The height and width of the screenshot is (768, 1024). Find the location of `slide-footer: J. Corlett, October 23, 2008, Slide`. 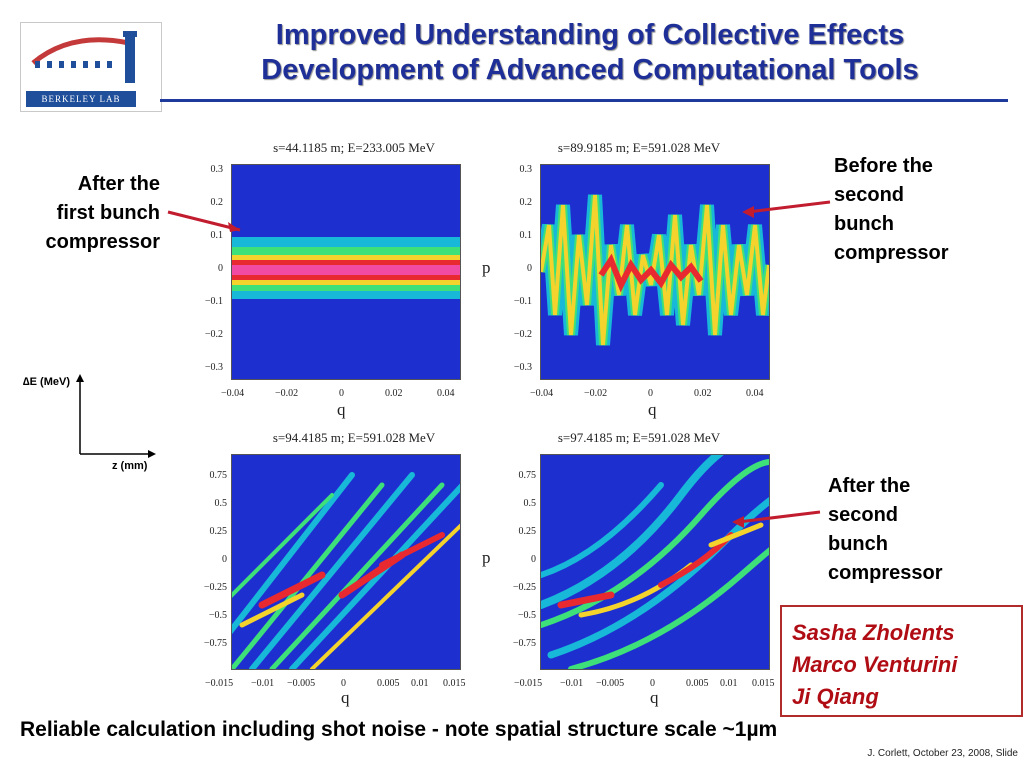

slide-footer: J. Corlett, October 23, 2008, Slide is located at coordinates (942, 753).